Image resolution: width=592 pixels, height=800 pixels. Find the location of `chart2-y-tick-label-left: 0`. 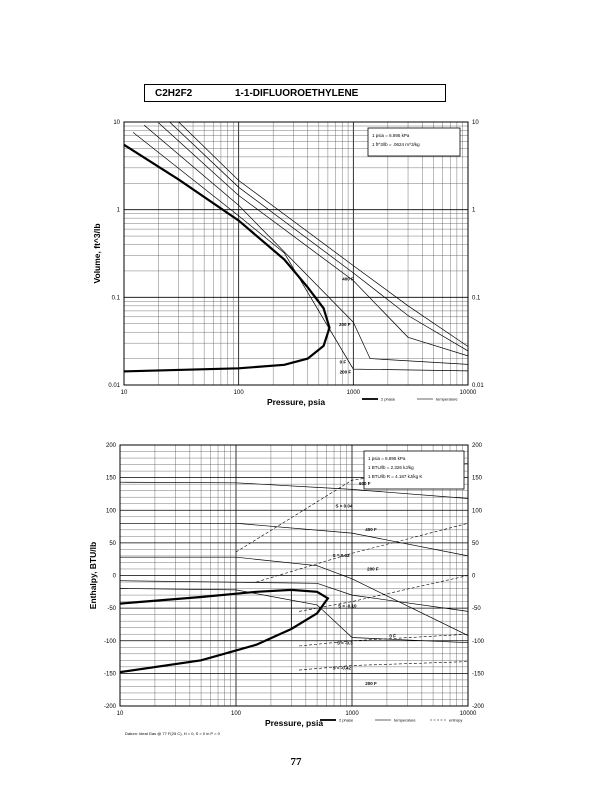

chart2-y-tick-label-left: 0 is located at coordinates (115, 577).